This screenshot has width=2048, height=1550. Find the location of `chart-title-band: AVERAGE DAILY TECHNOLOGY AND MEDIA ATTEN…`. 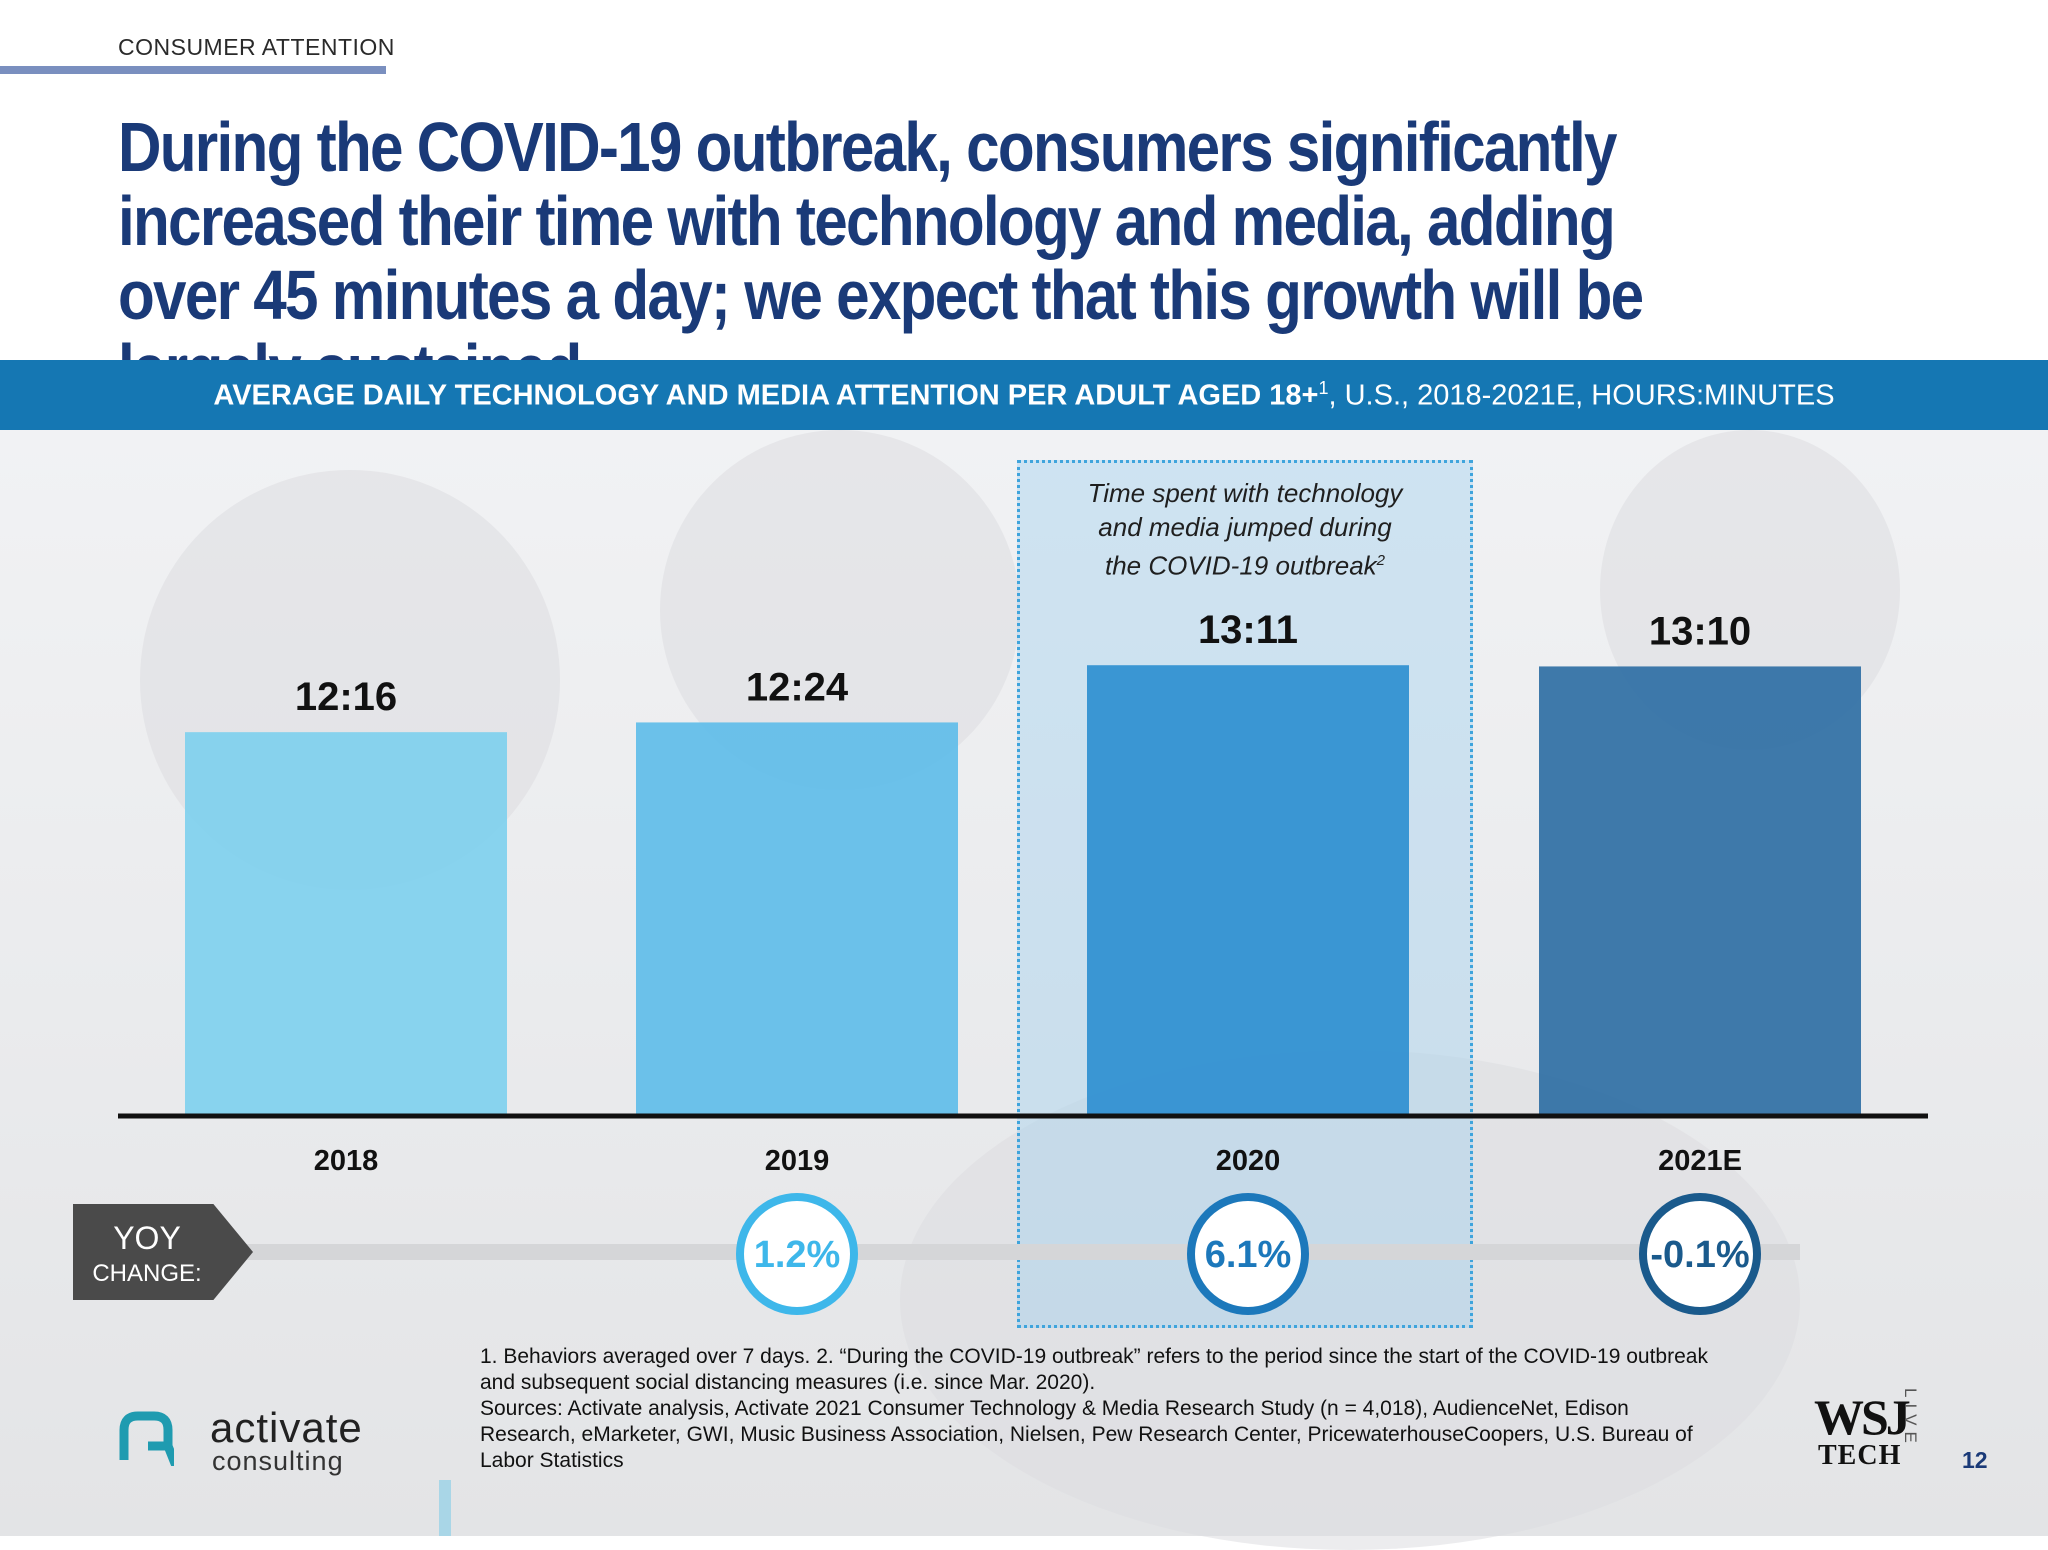

chart-title-band: AVERAGE DAILY TECHNOLOGY AND MEDIA ATTEN… is located at coordinates (1024, 395).